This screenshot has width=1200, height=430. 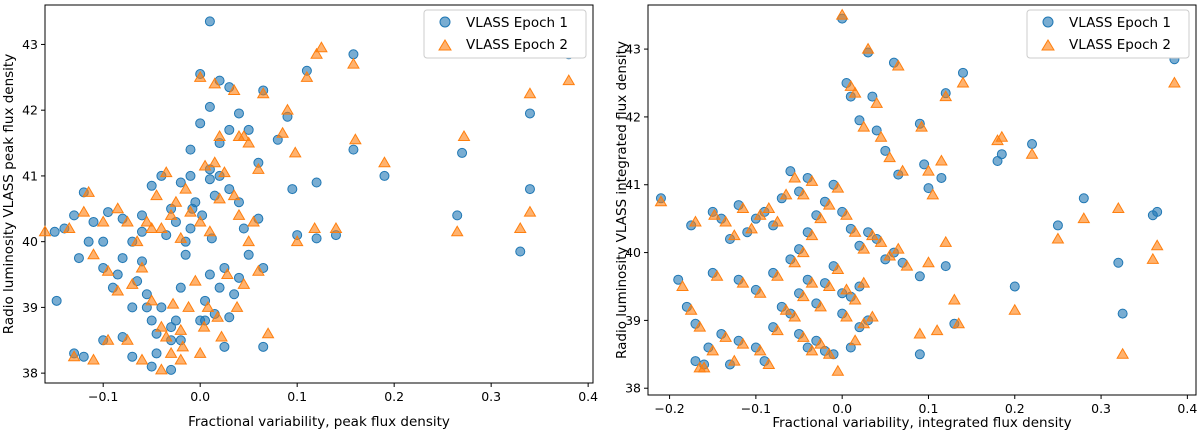 I want to click on right-legend-box, so click(x=1108, y=34).